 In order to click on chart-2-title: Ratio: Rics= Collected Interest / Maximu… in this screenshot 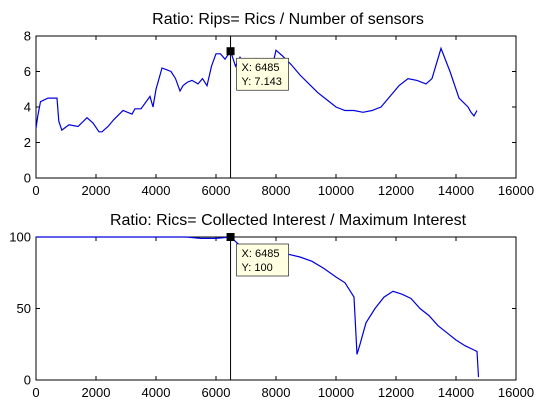, I will do `click(288, 220)`.